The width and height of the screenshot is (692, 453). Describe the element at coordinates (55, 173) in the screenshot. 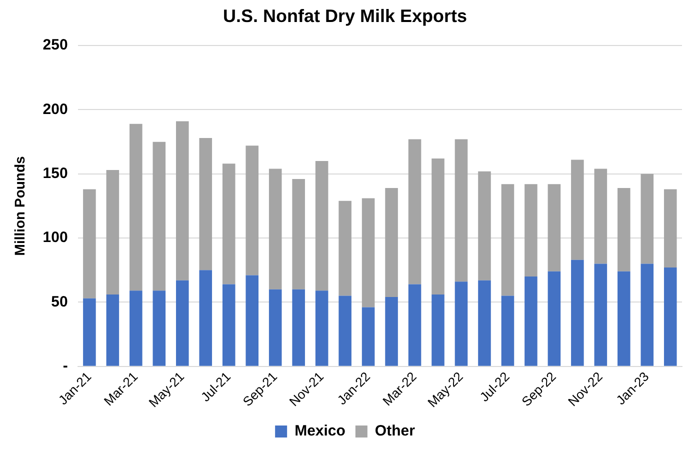

I see `y-tick-label: 150` at that location.